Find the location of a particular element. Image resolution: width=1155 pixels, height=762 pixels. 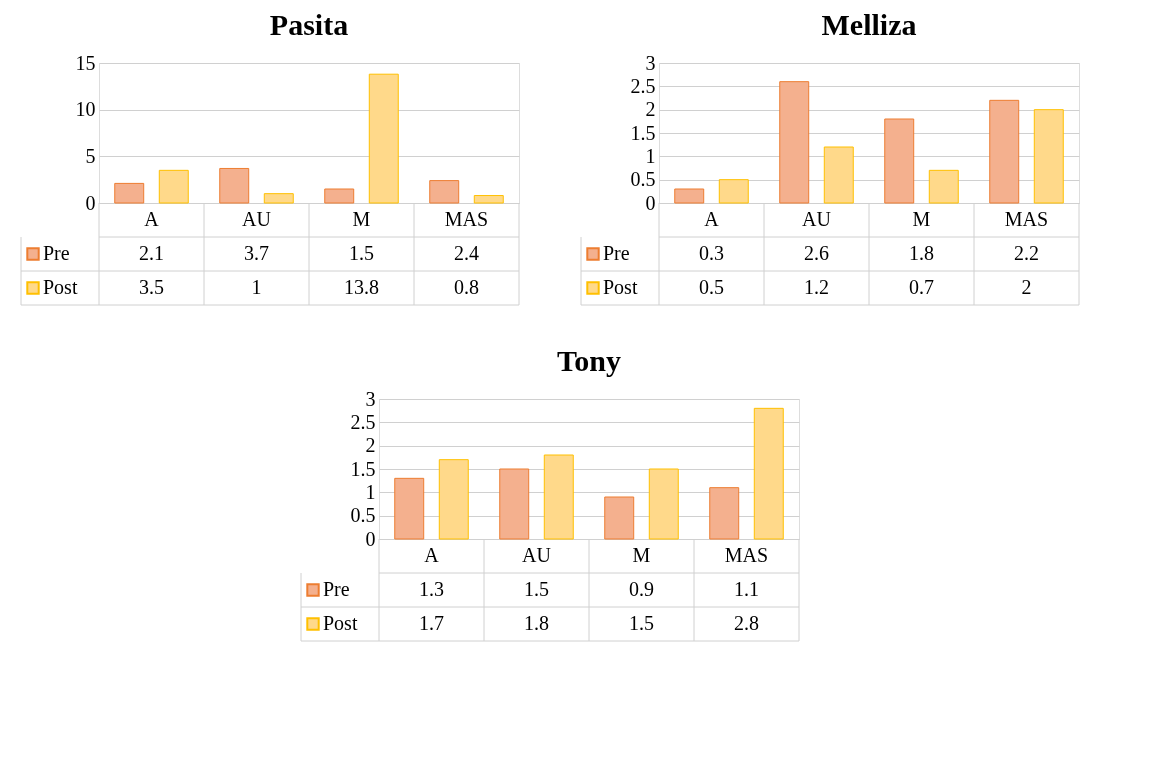

data-label: 0.7 is located at coordinates (921, 287).